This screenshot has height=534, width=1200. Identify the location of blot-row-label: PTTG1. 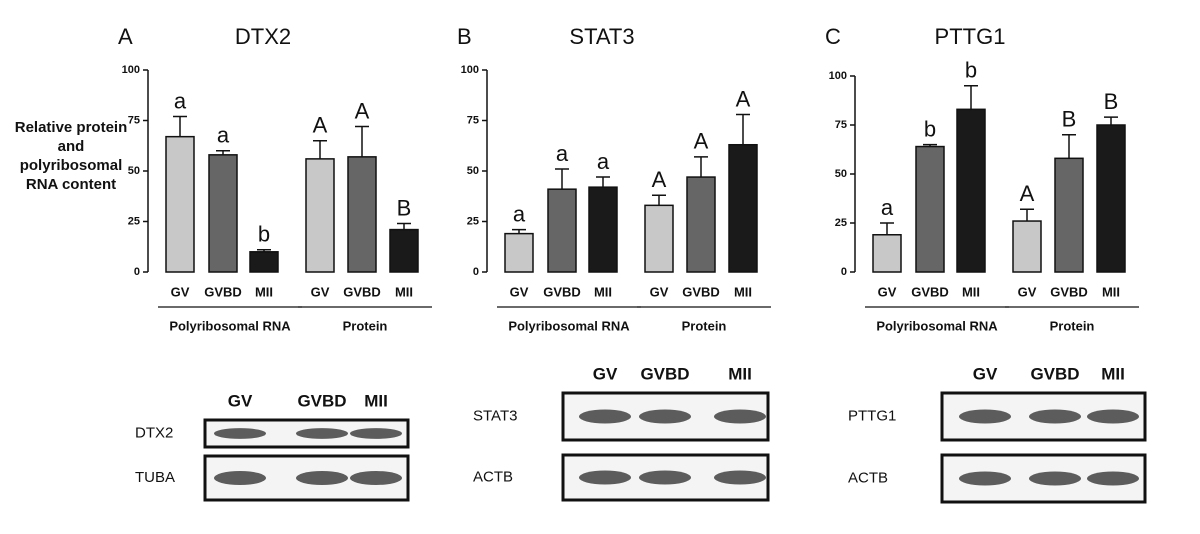
(872, 415).